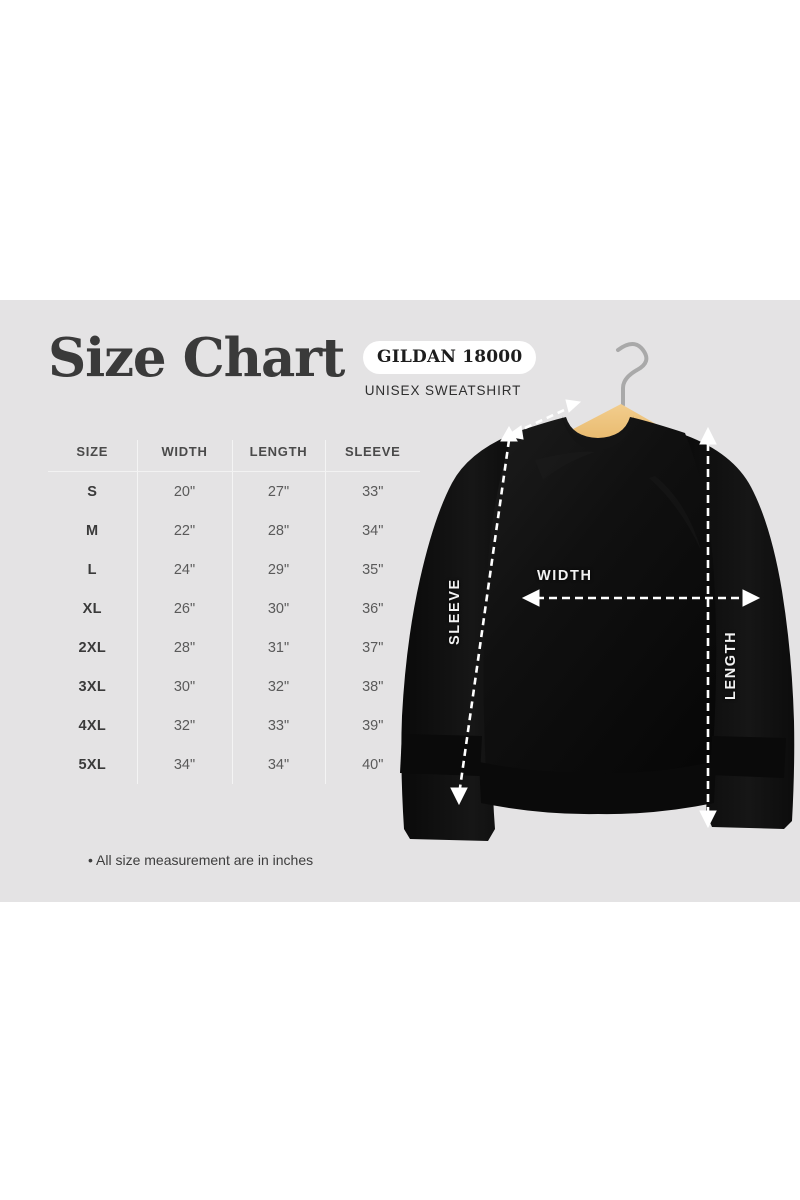 This screenshot has height=1200, width=800. I want to click on column-header-length: LENGTH, so click(279, 456).